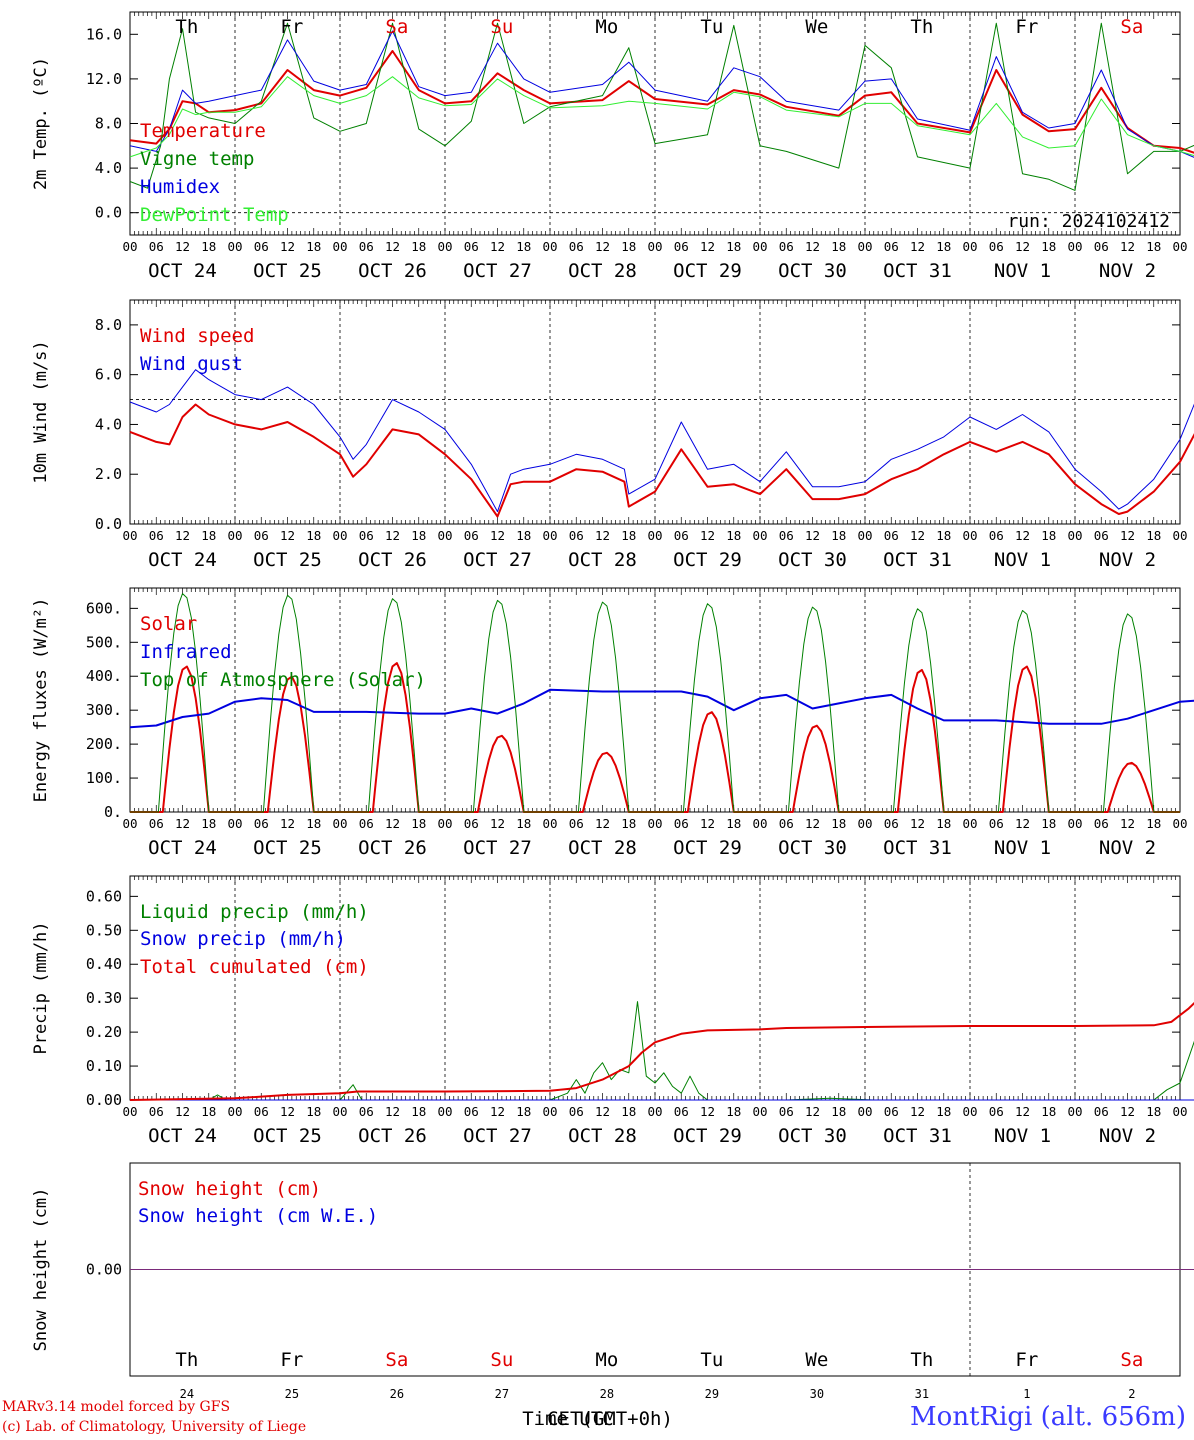 The height and width of the screenshot is (1440, 1194). Describe the element at coordinates (41, 1270) in the screenshot. I see `y-axis-label: Snow height (cm)` at that location.